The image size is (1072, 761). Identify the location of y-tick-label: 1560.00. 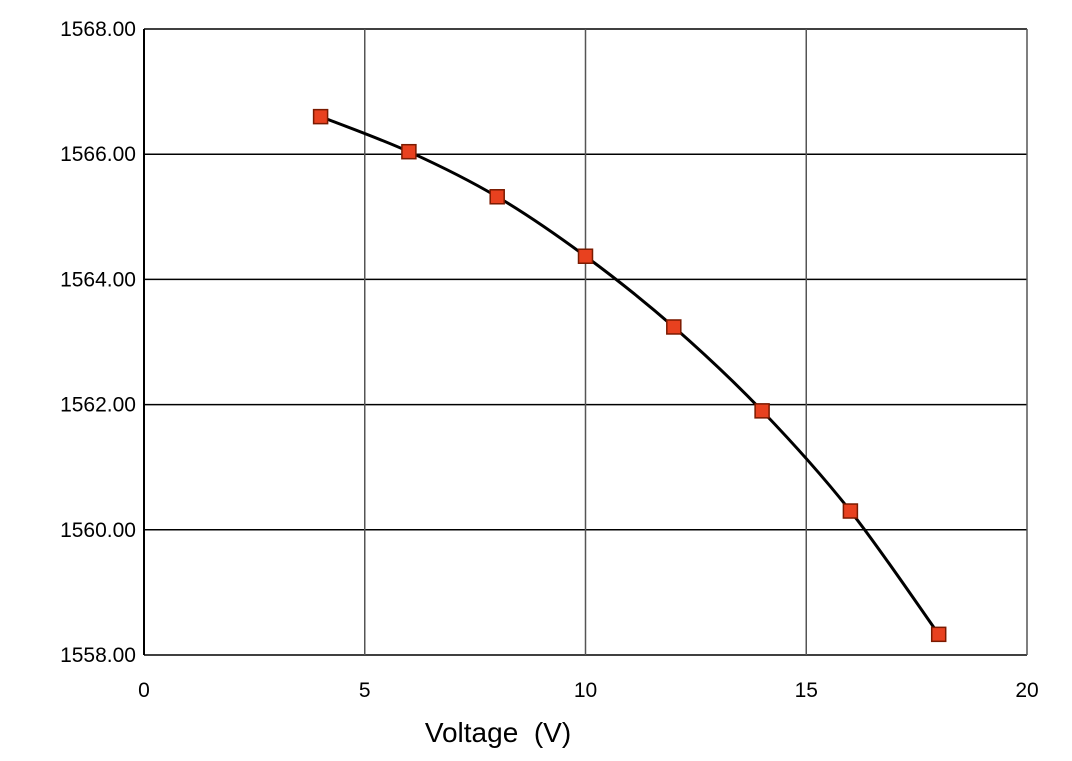
(98, 530).